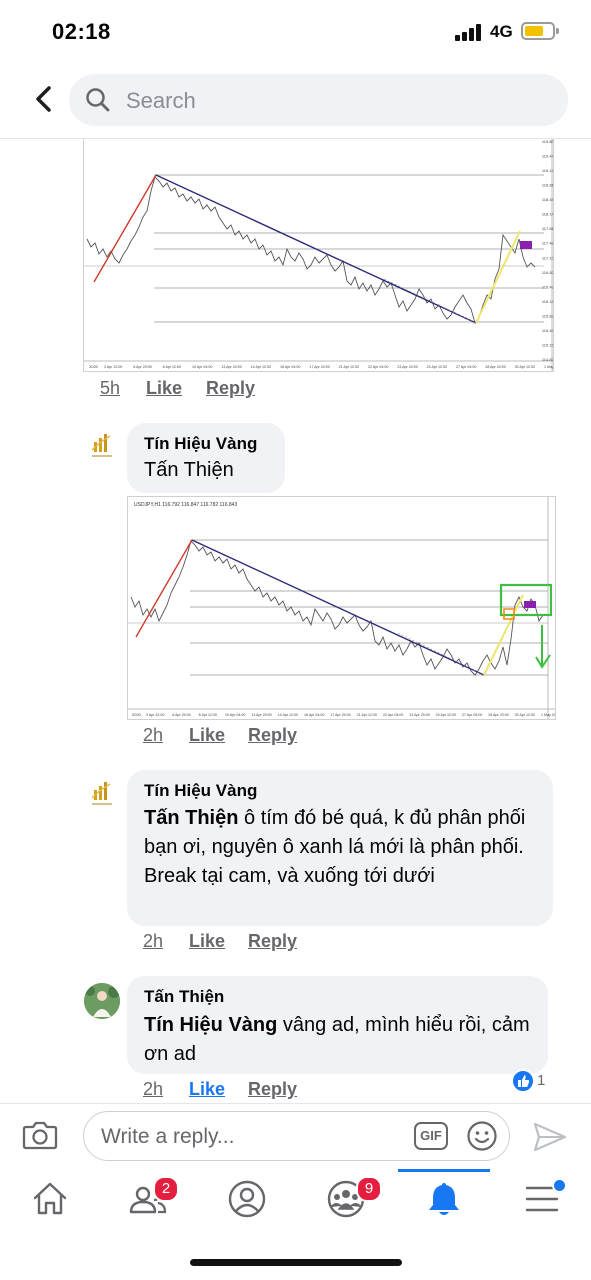 Image resolution: width=591 pixels, height=1280 pixels. I want to click on chart-2-x-tick: 17 Apr 20:00, so click(340, 715).